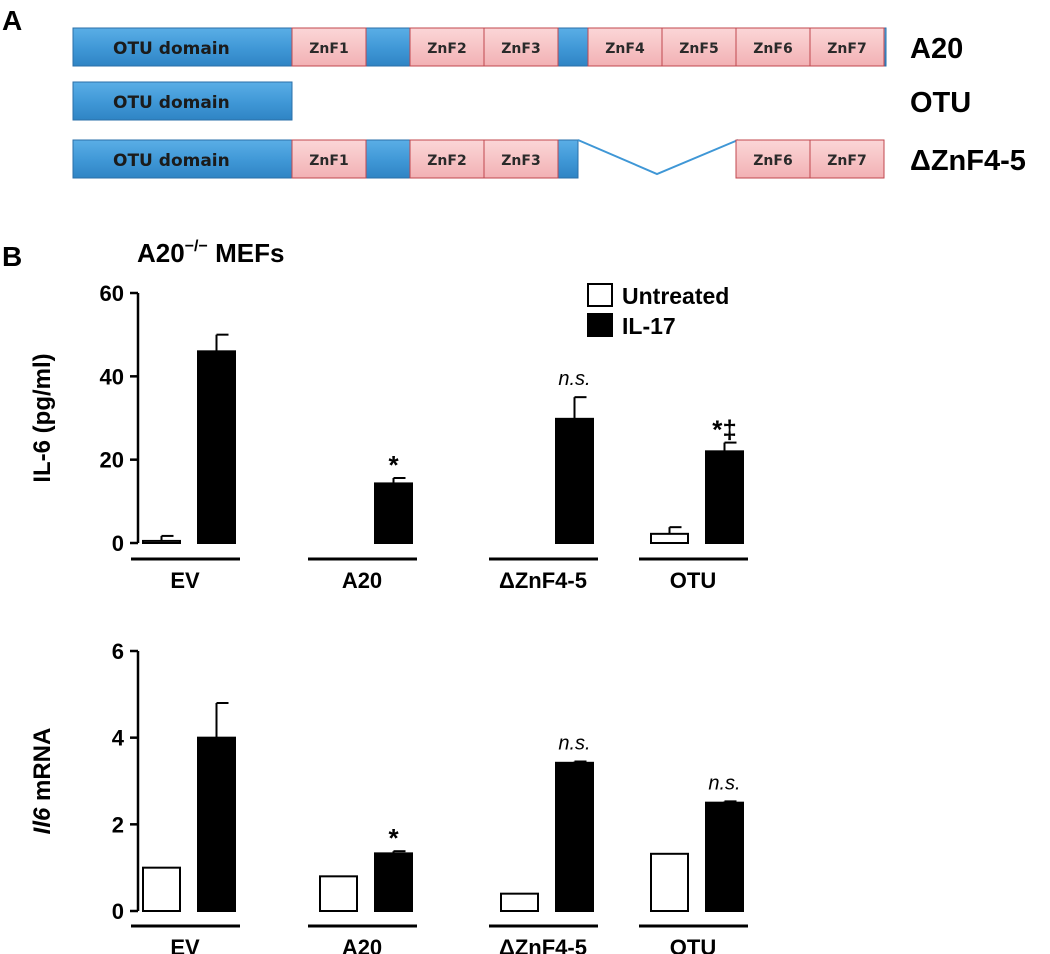 The width and height of the screenshot is (1050, 954). I want to click on panel-b-title: A20−/− MEFs, so click(210, 253).